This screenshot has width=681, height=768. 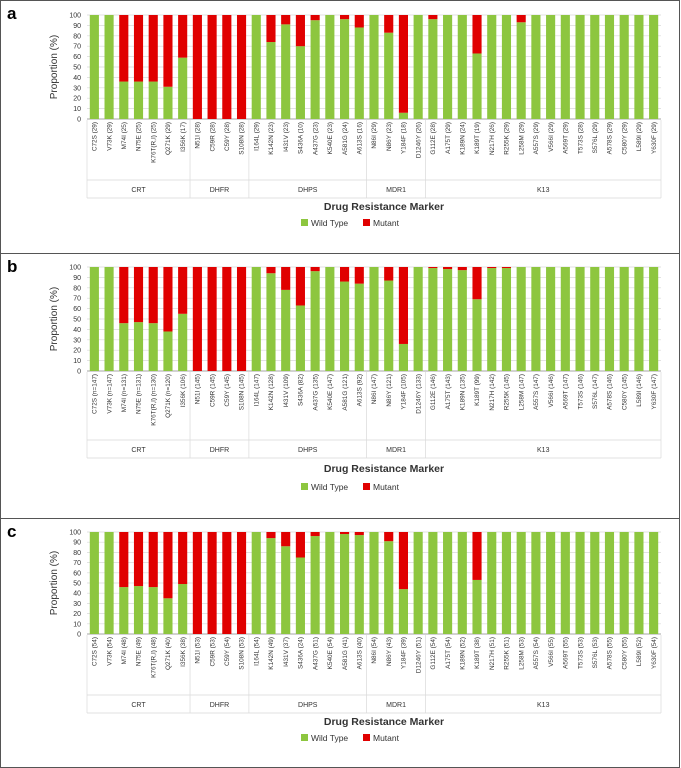 What do you see at coordinates (77, 604) in the screenshot?
I see `y-tick-label: 30` at bounding box center [77, 604].